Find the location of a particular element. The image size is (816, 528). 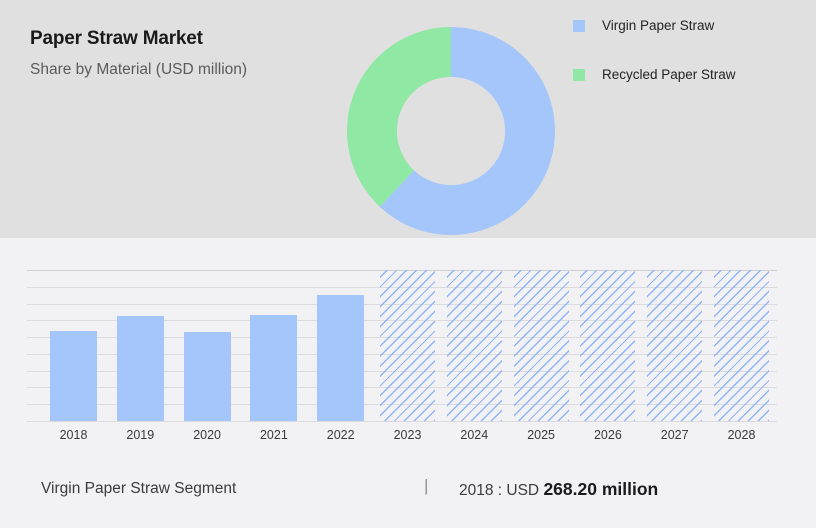

donut-chart-svg is located at coordinates (450, 131).